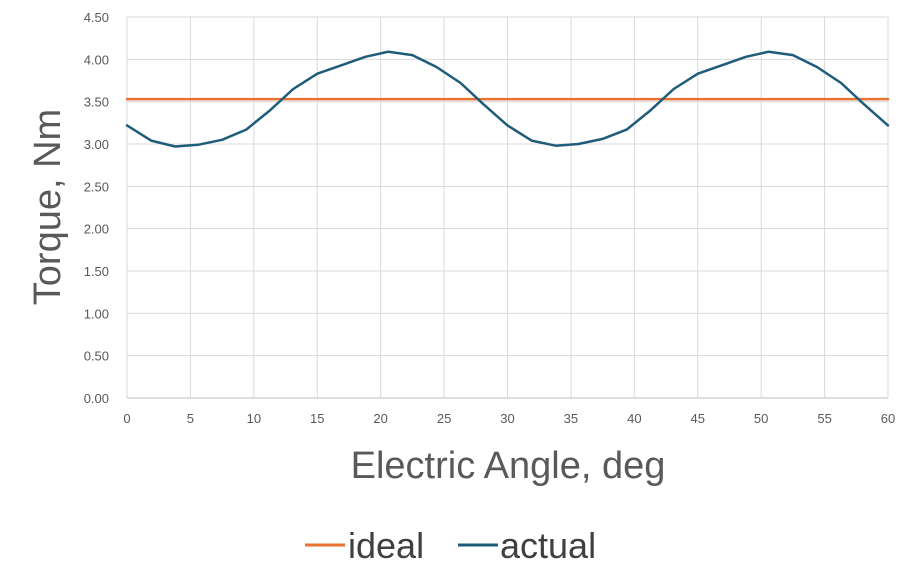 This screenshot has width=913, height=563. What do you see at coordinates (96, 271) in the screenshot?
I see `y-tick-label: 1.50` at bounding box center [96, 271].